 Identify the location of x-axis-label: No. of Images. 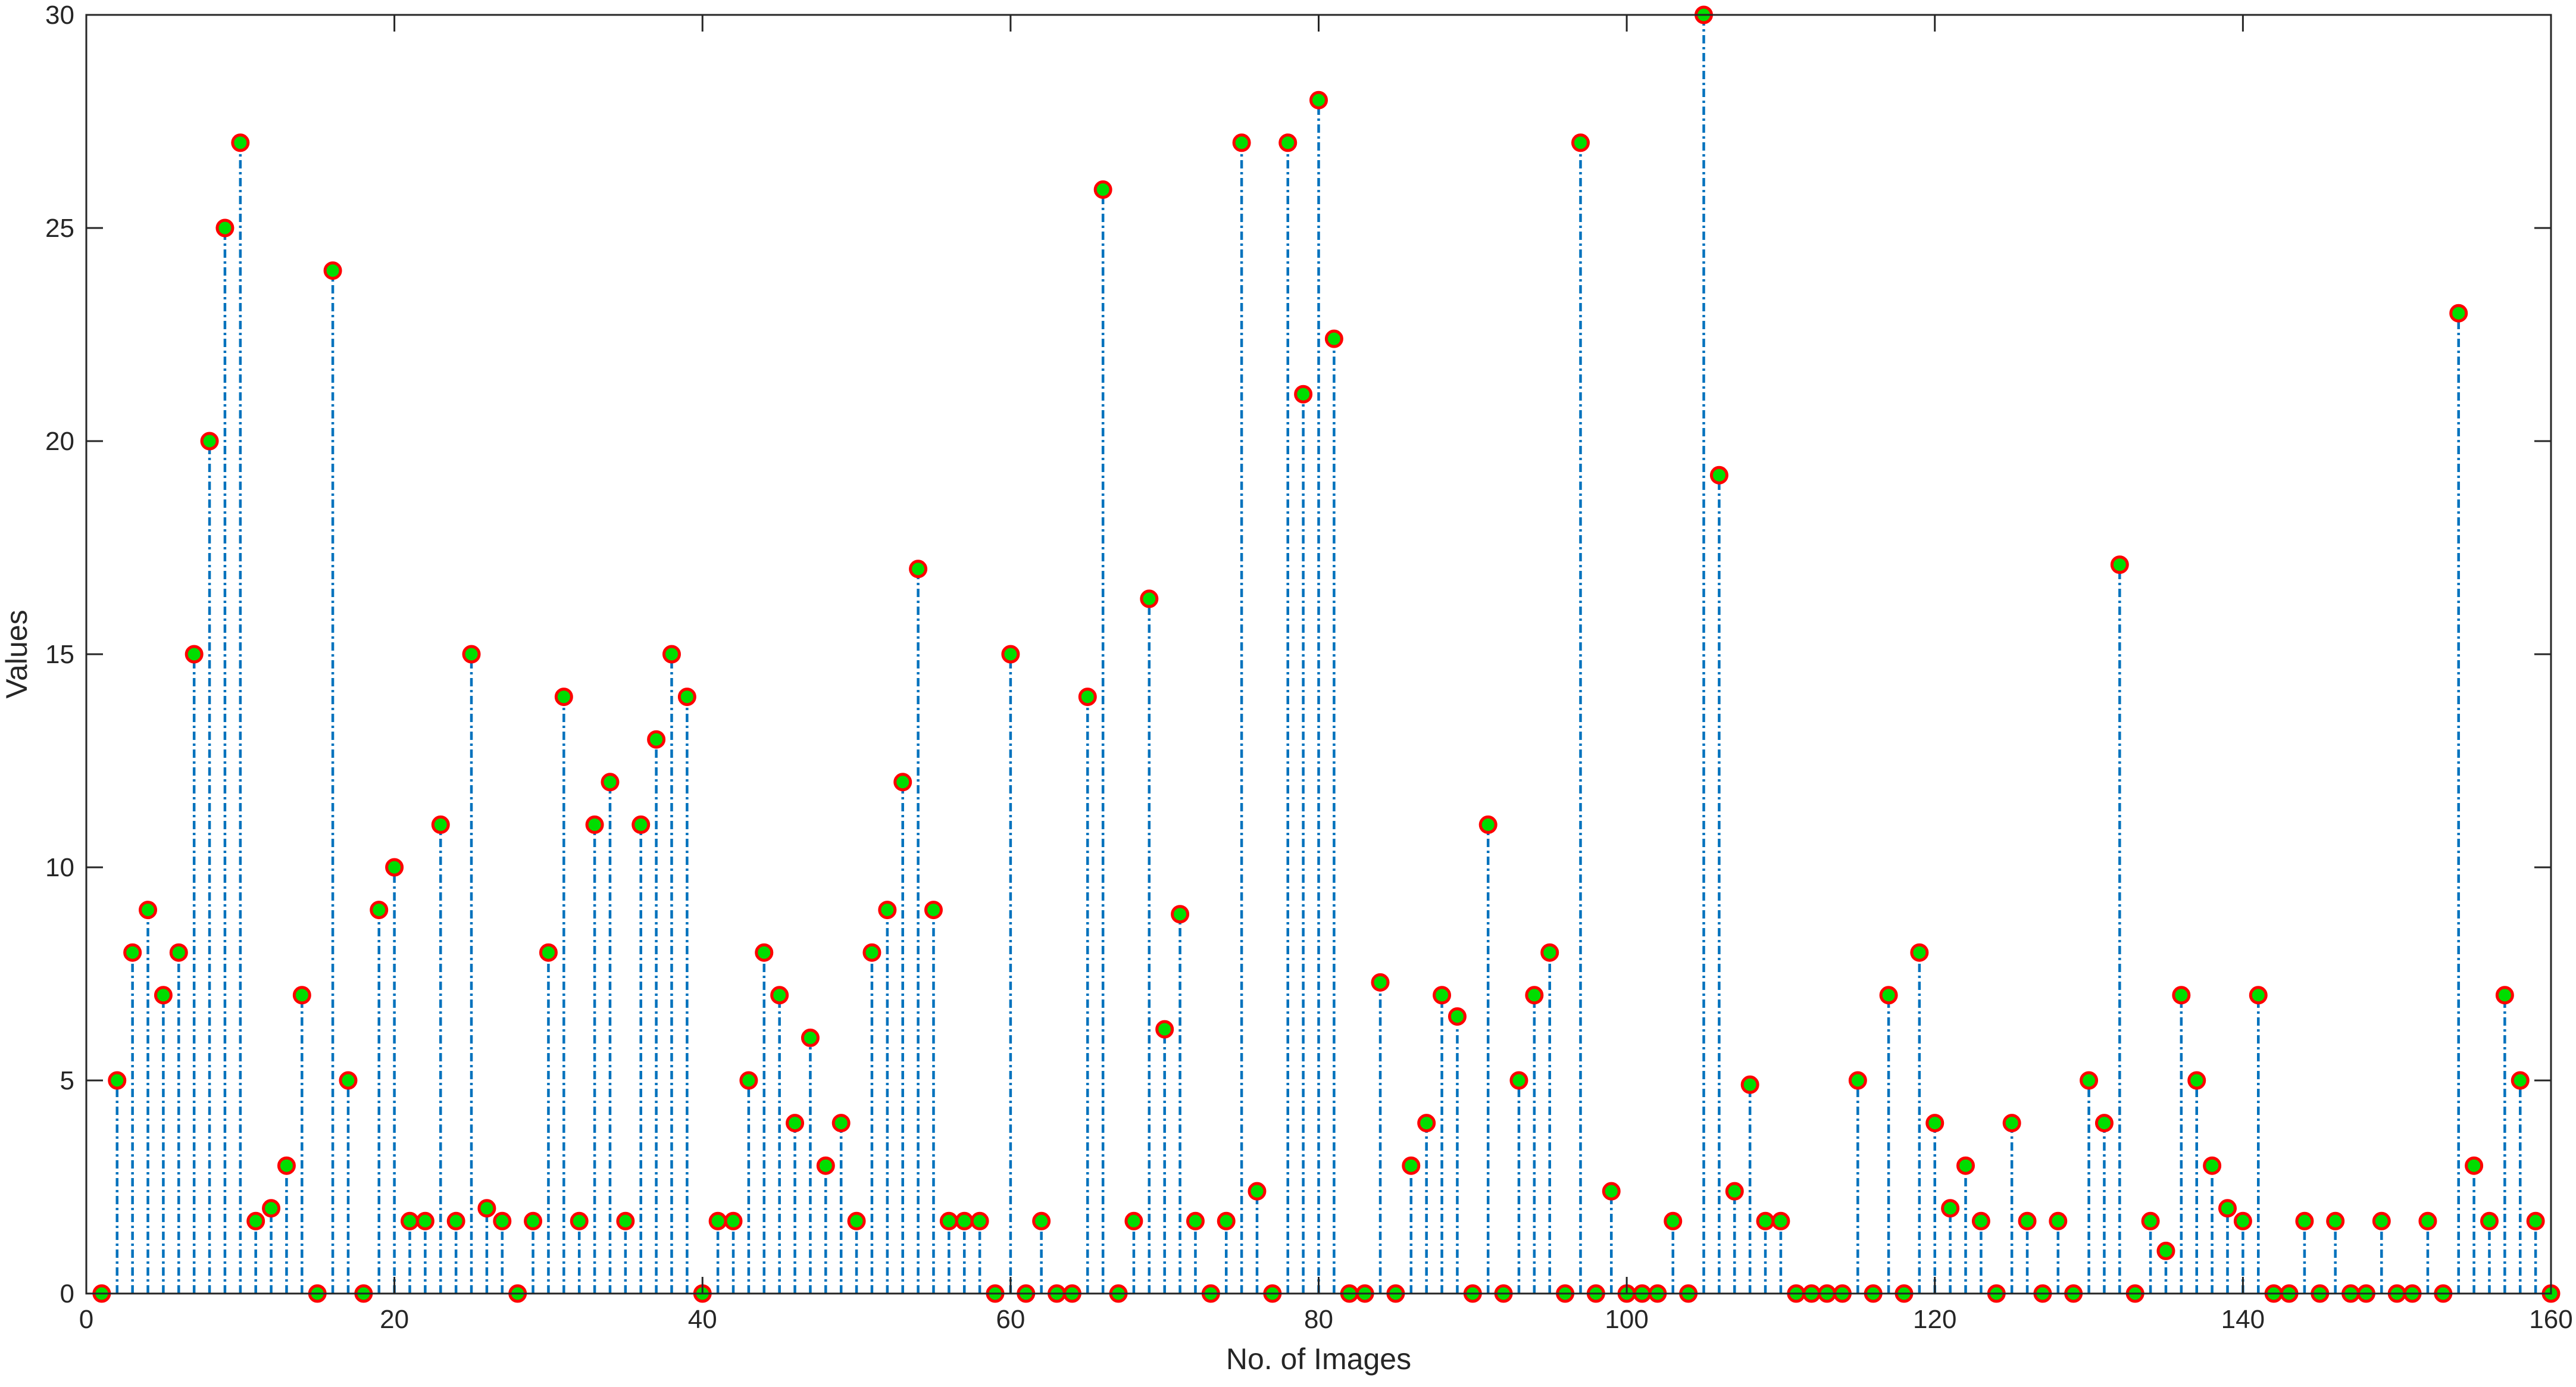
(1318, 1359).